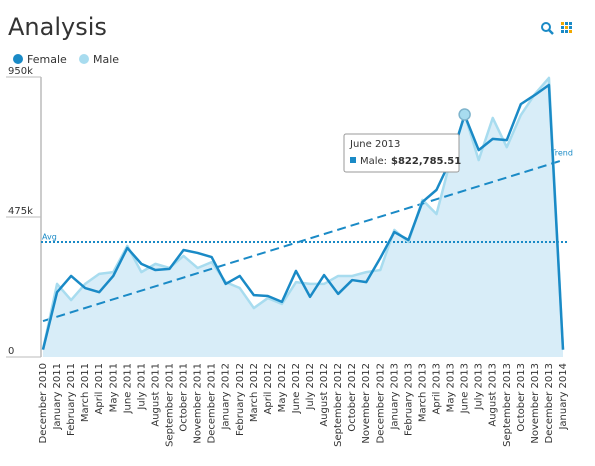 The width and height of the screenshot is (595, 466). I want to click on chart-title: Analysis, so click(57, 27).